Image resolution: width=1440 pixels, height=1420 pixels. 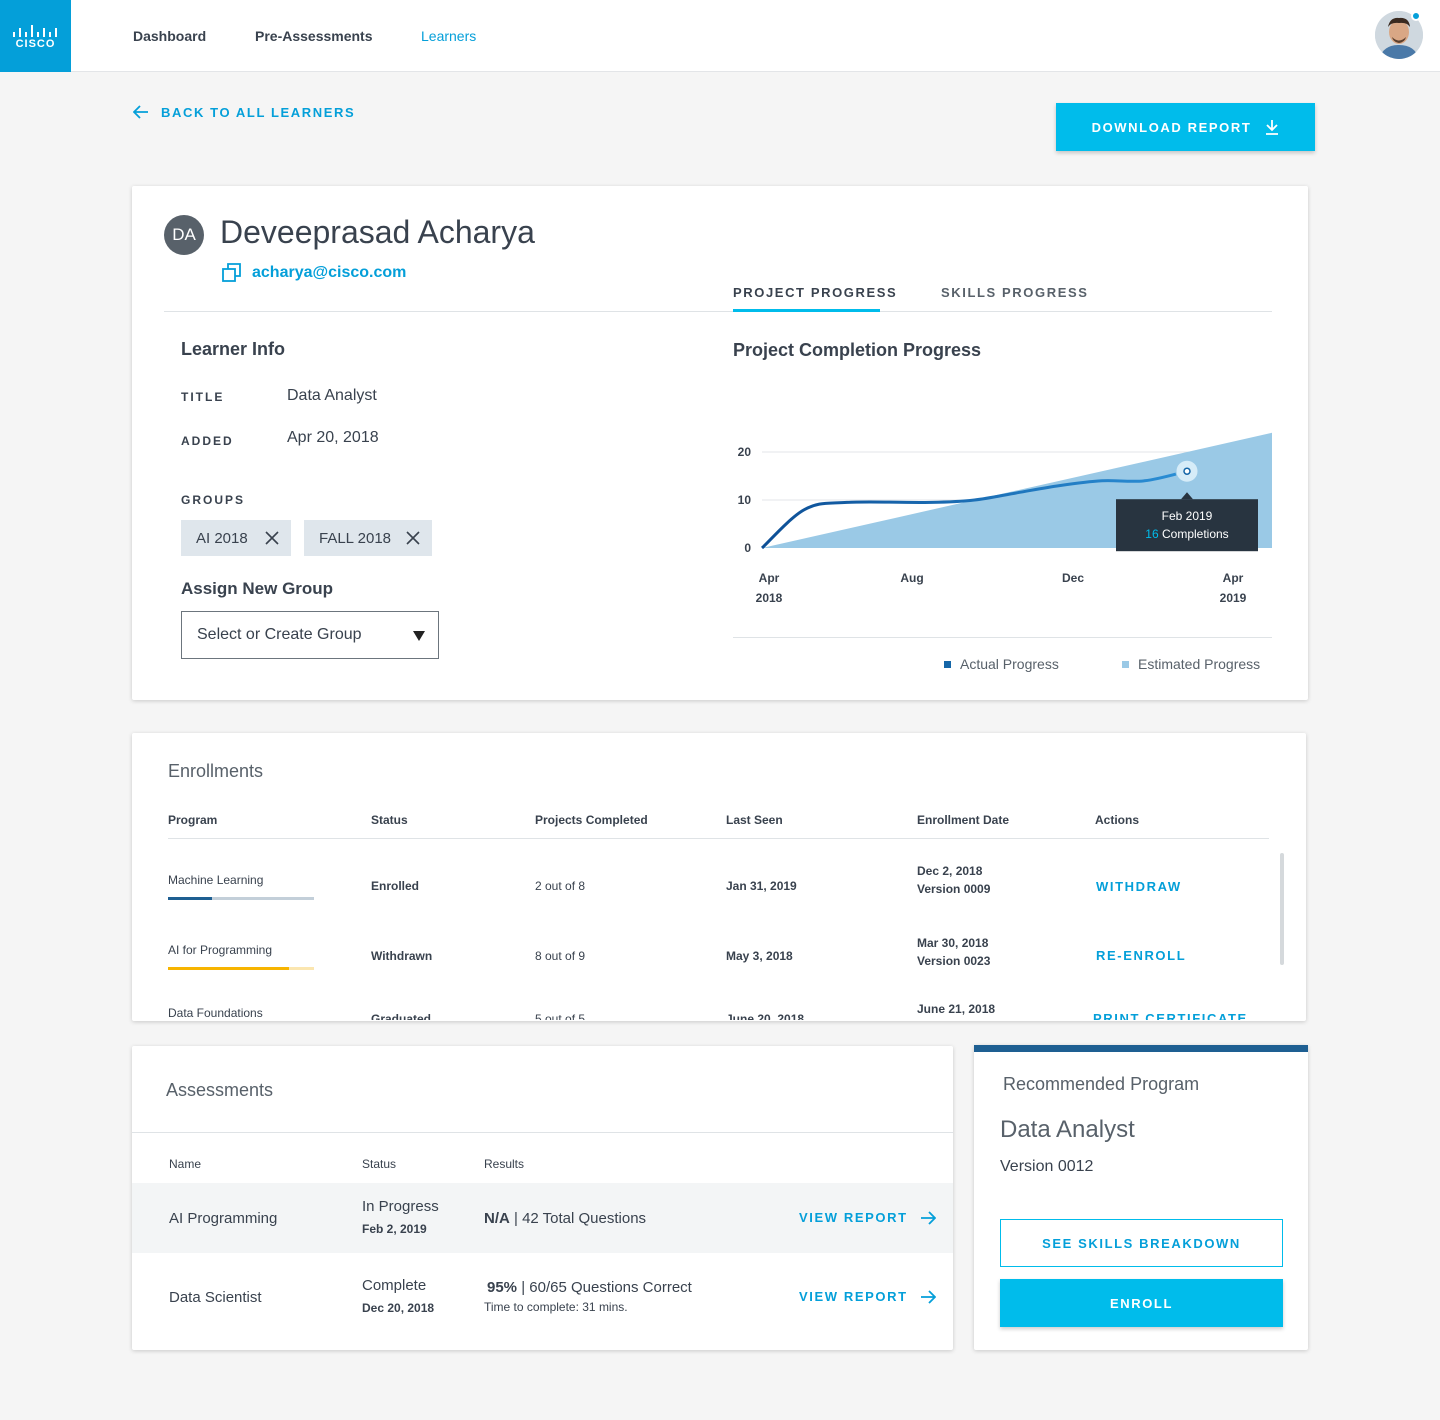 I want to click on back-to-learners-link: BACK TO ALL LEARNERS, so click(x=244, y=112).